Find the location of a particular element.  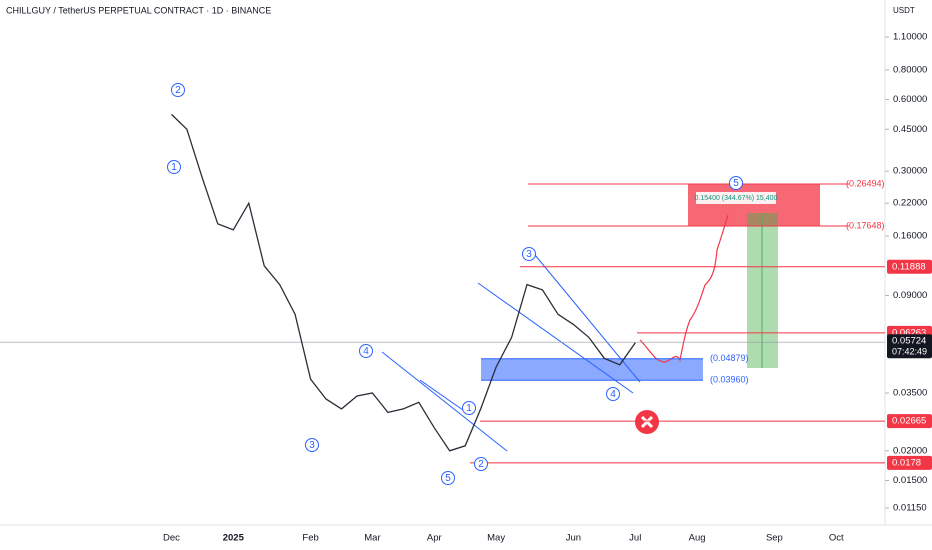

y-tick-label: 0.80000 is located at coordinates (910, 69).